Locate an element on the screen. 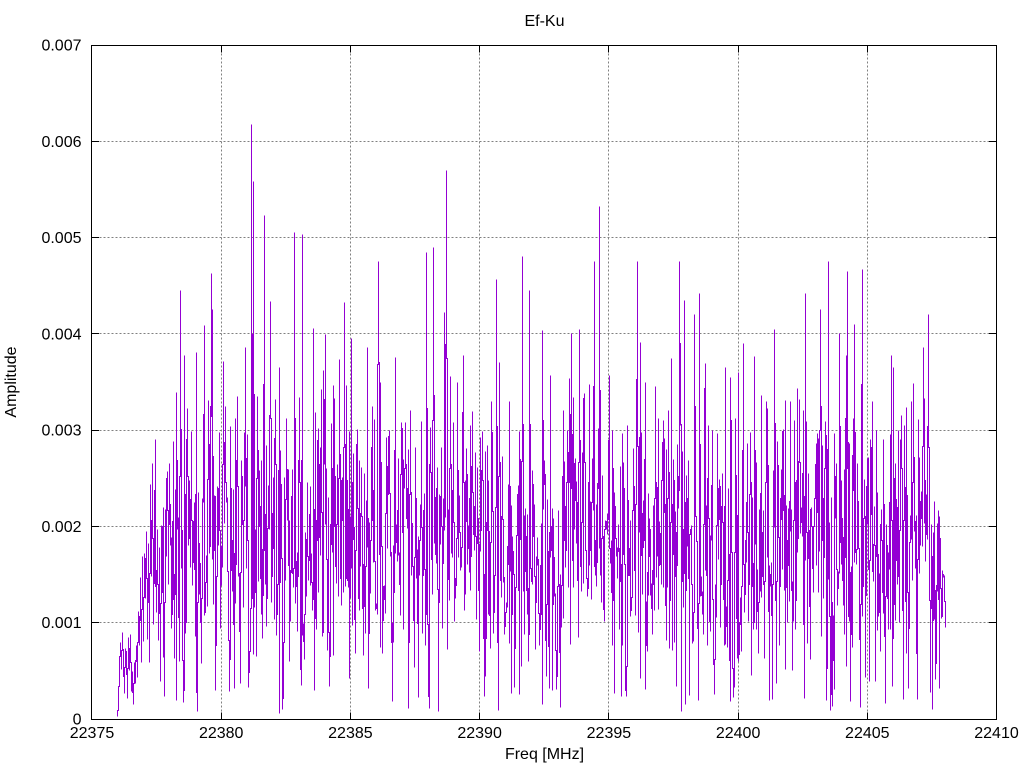 Image resolution: width=1024 pixels, height=768 pixels. svg-text: 0.004 is located at coordinates (61, 334).